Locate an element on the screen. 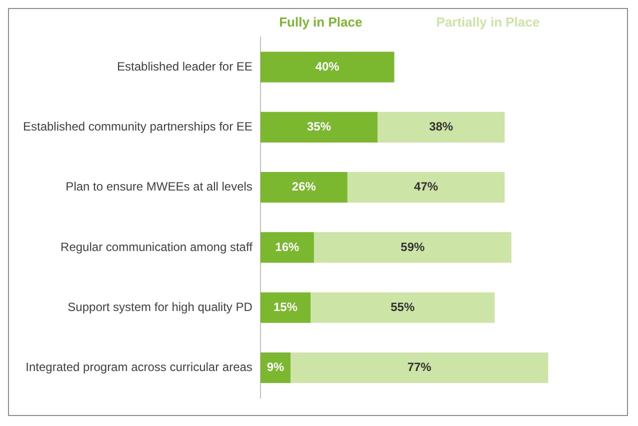 The height and width of the screenshot is (426, 638). data-label: 38% is located at coordinates (441, 127).